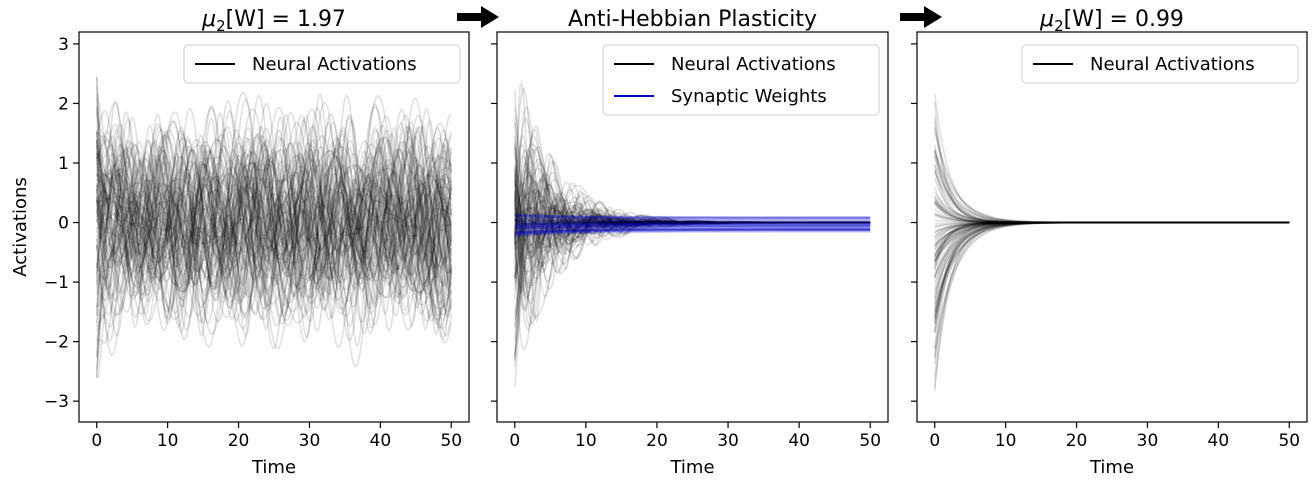 The image size is (1315, 480). Describe the element at coordinates (728, 441) in the screenshot. I see `x-tick-label: 30` at that location.